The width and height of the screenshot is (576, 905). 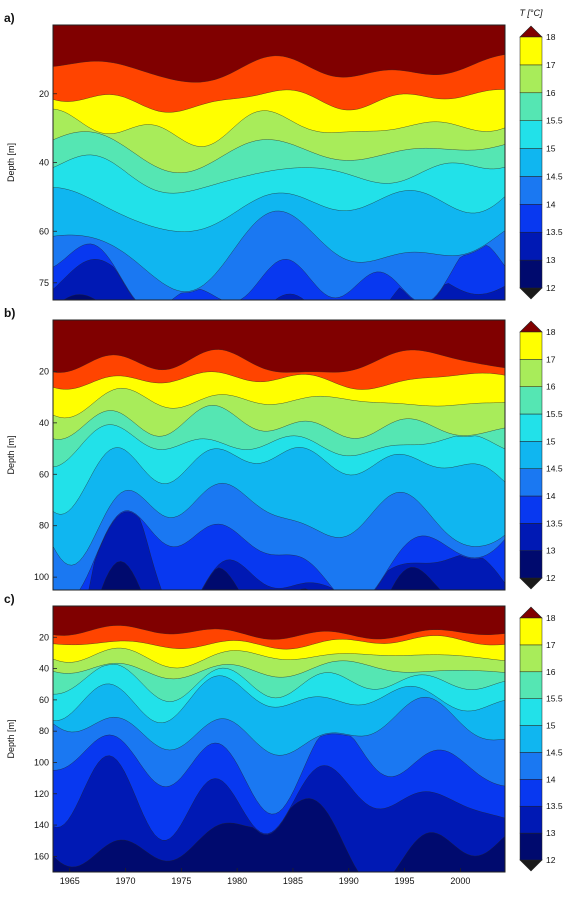 What do you see at coordinates (9, 313) in the screenshot?
I see `panel-label: b)` at bounding box center [9, 313].